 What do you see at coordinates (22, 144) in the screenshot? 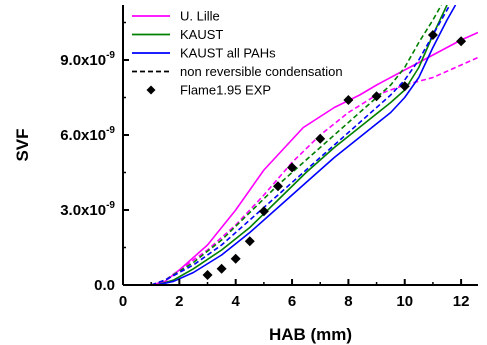
I see `y-axis-title: SVF` at bounding box center [22, 144].